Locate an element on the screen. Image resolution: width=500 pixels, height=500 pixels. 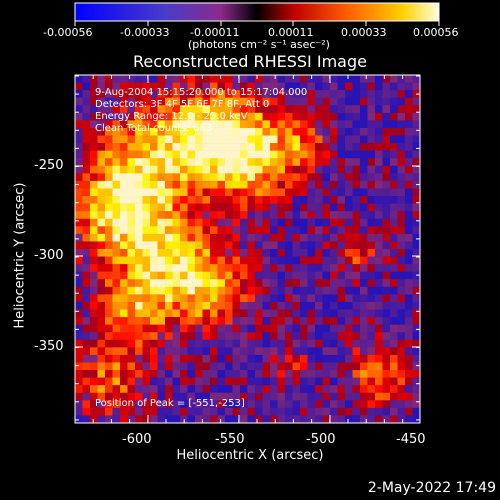
annotation-time: 9-Aug-2004 15:15:20.000 to 15:17:04.000 is located at coordinates (201, 92).